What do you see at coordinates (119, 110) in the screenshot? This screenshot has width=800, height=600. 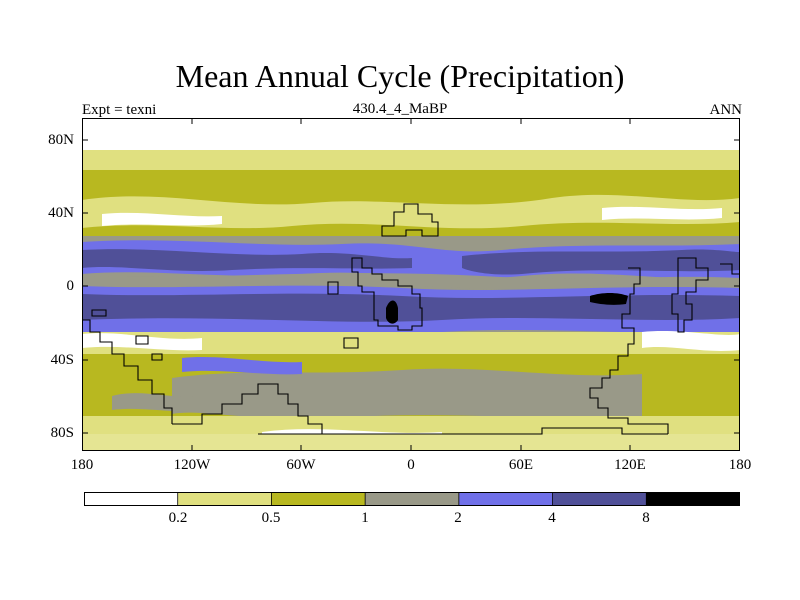 I see `experiment-label: Expt = texni` at bounding box center [119, 110].